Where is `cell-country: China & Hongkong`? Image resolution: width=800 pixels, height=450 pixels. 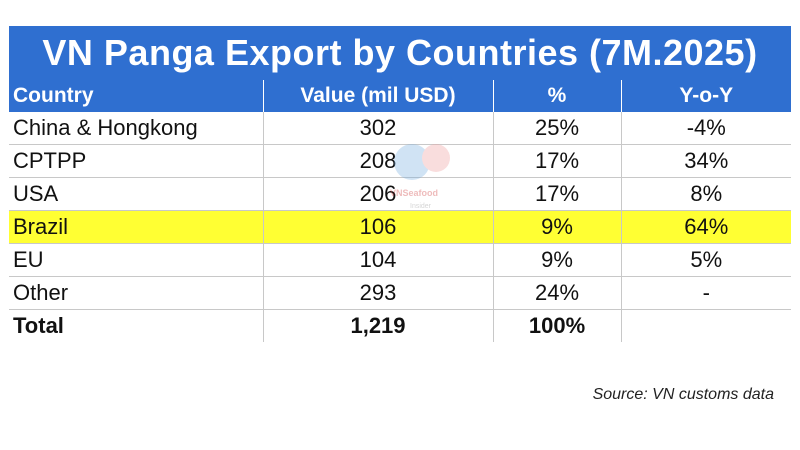 cell-country: China & Hongkong is located at coordinates (136, 128).